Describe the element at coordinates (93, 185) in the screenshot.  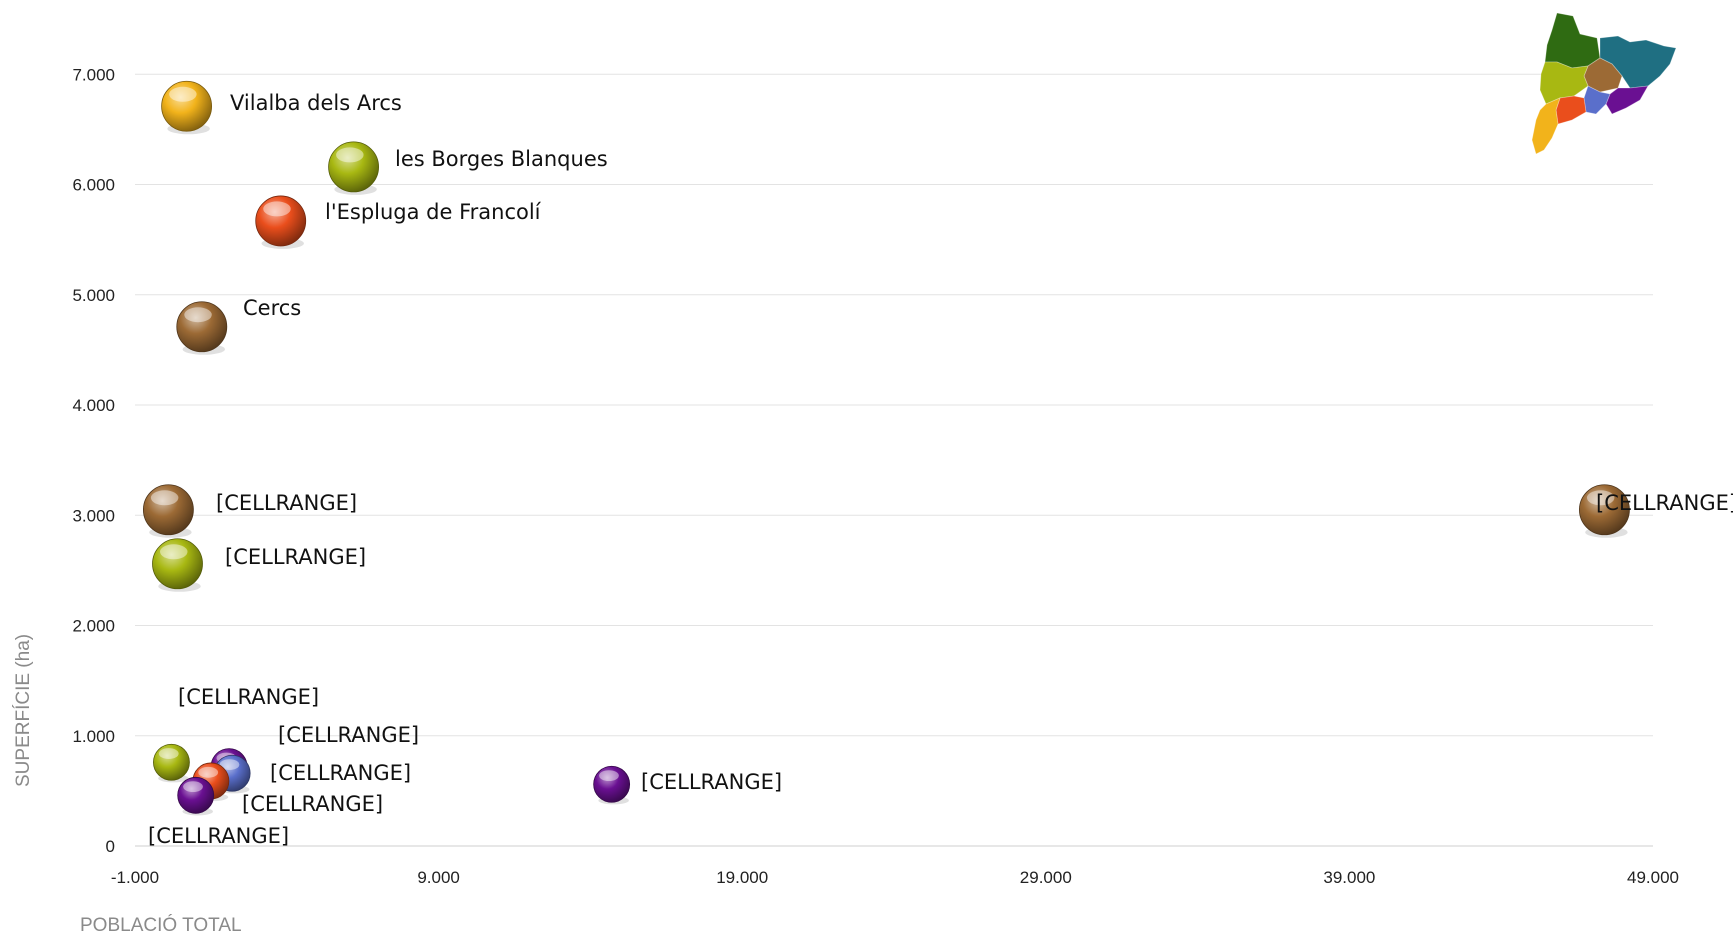
I see `y-tick-label: 6.000` at that location.